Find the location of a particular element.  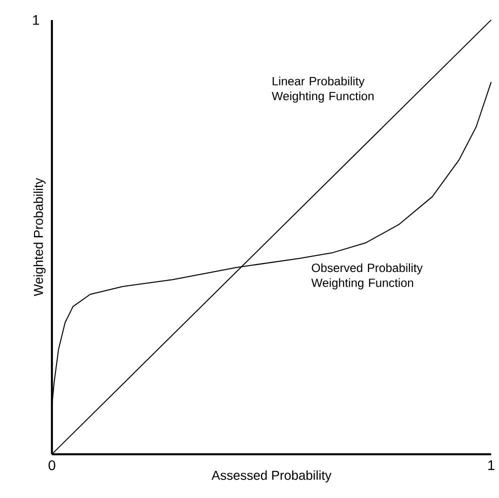

series-label: Observed Probability Weighting Function is located at coordinates (367, 276).